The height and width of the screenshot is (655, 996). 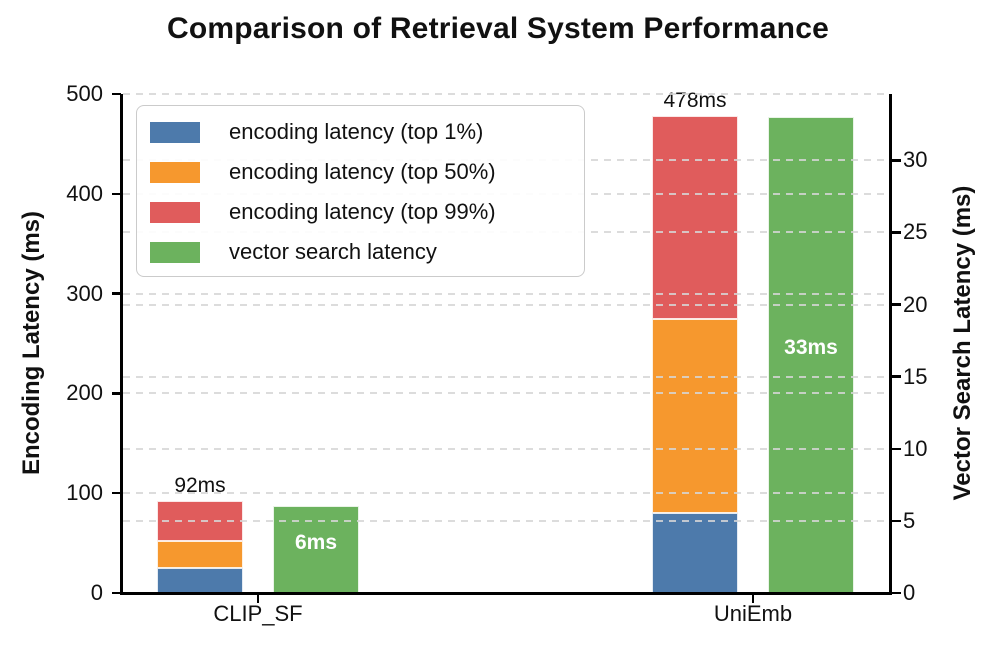 I want to click on right-tick-label-20: 20, so click(x=915, y=304).